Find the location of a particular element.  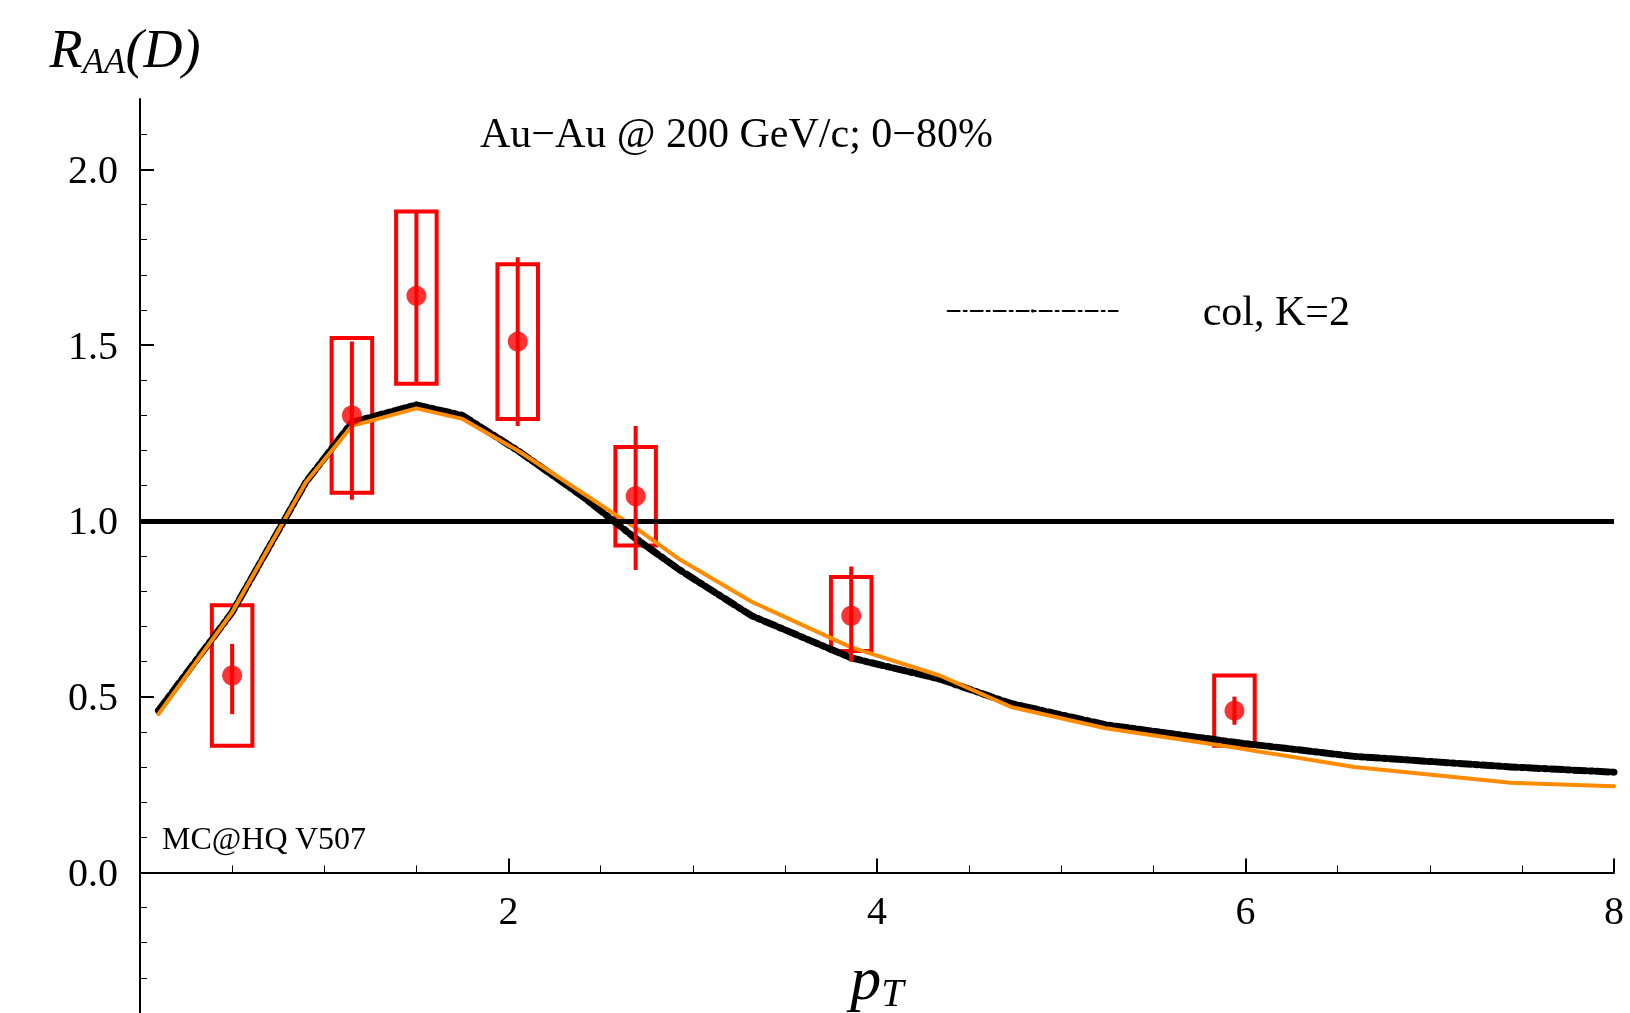

y-tick-label: 1.5 is located at coordinates (93, 345).